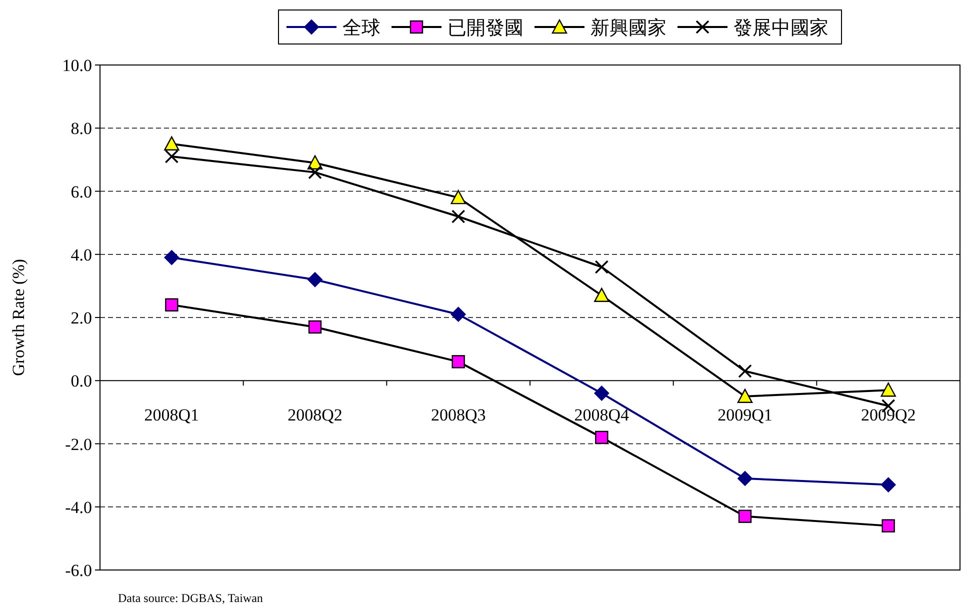  I want to click on x-tick-label: 2009Q1, so click(745, 415).